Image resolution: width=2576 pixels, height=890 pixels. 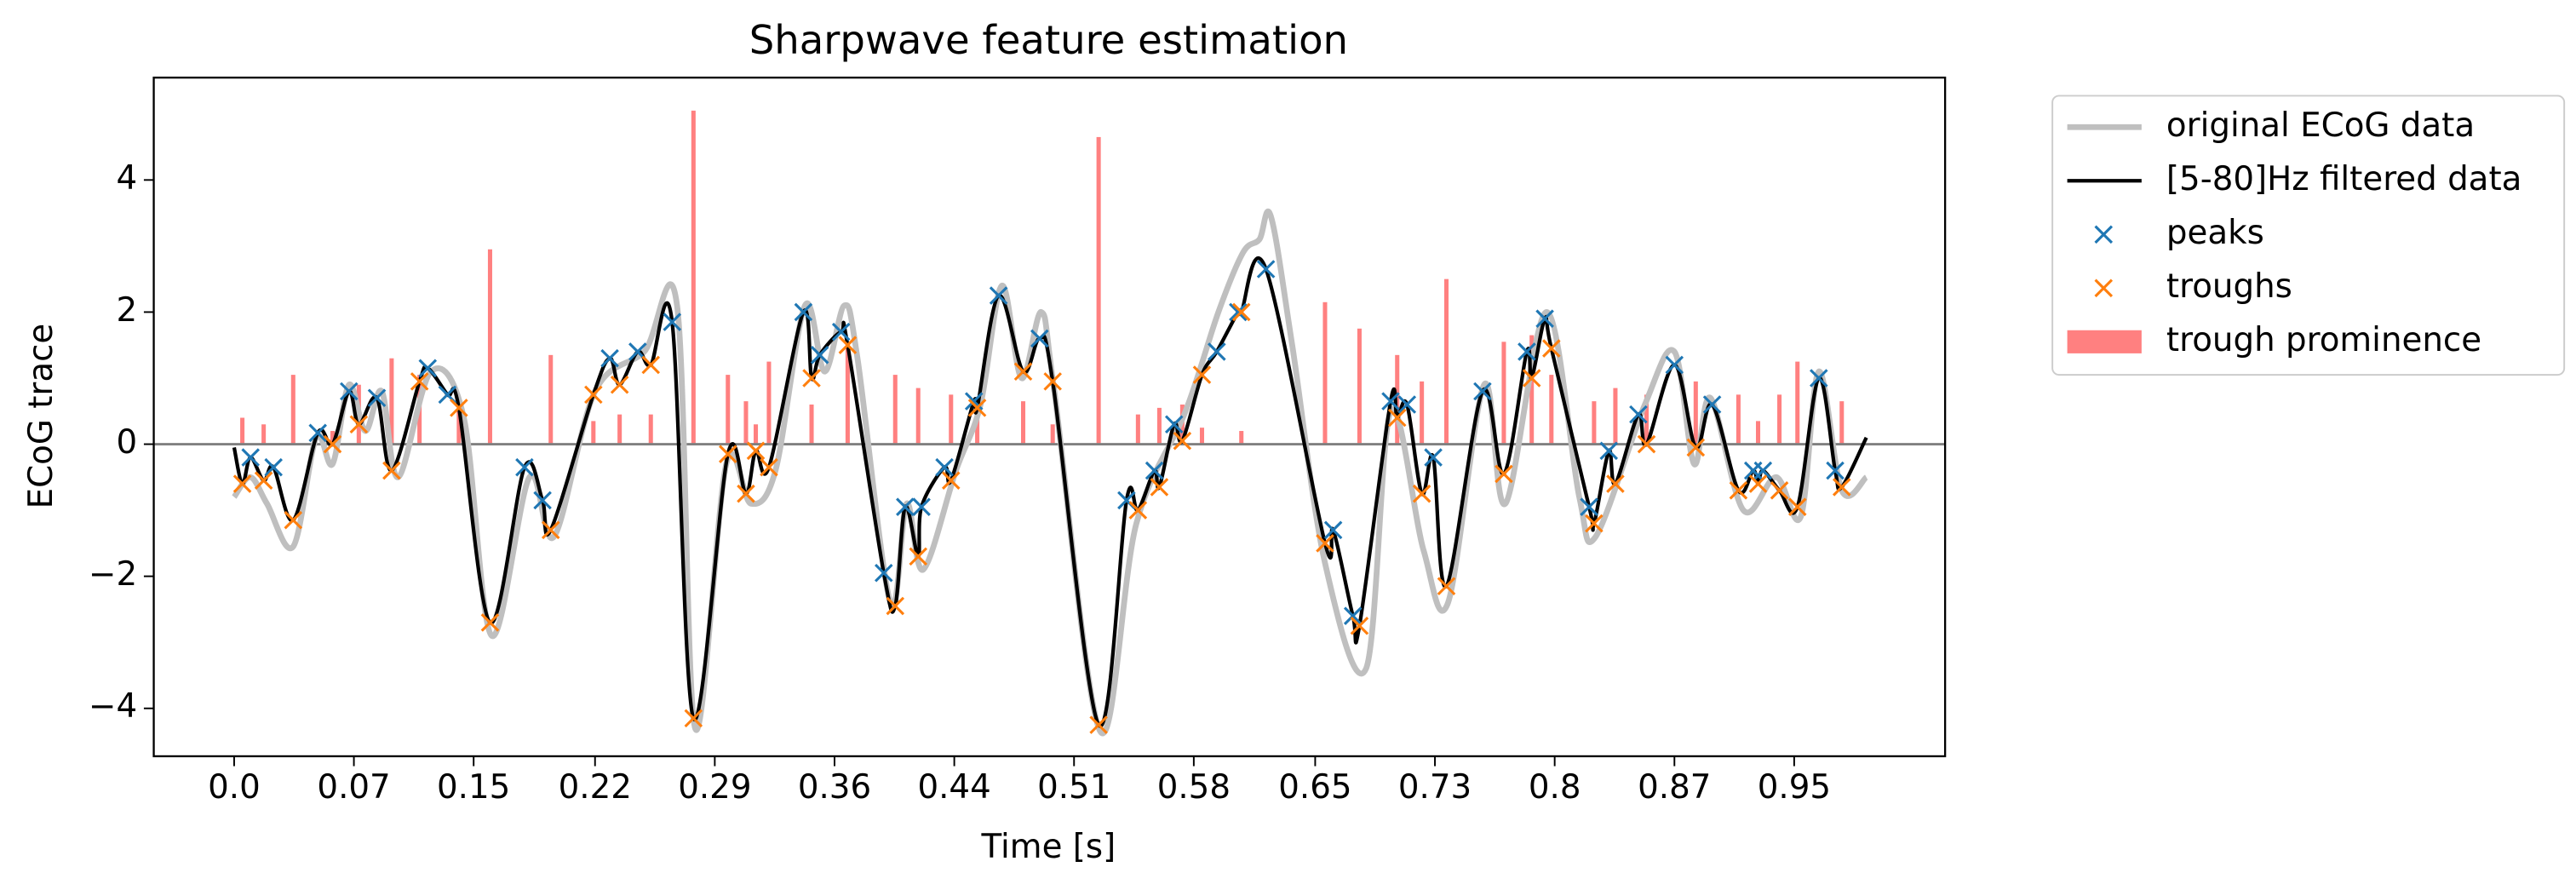 What do you see at coordinates (1048, 847) in the screenshot?
I see `x-axis-label: Time [s]` at bounding box center [1048, 847].